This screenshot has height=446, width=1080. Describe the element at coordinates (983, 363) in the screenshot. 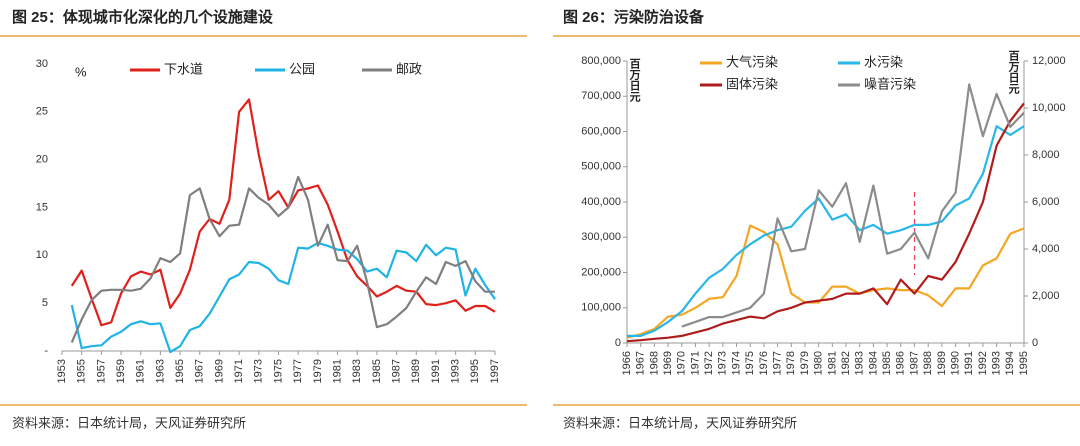

I see `x-tick-label: 1992` at that location.